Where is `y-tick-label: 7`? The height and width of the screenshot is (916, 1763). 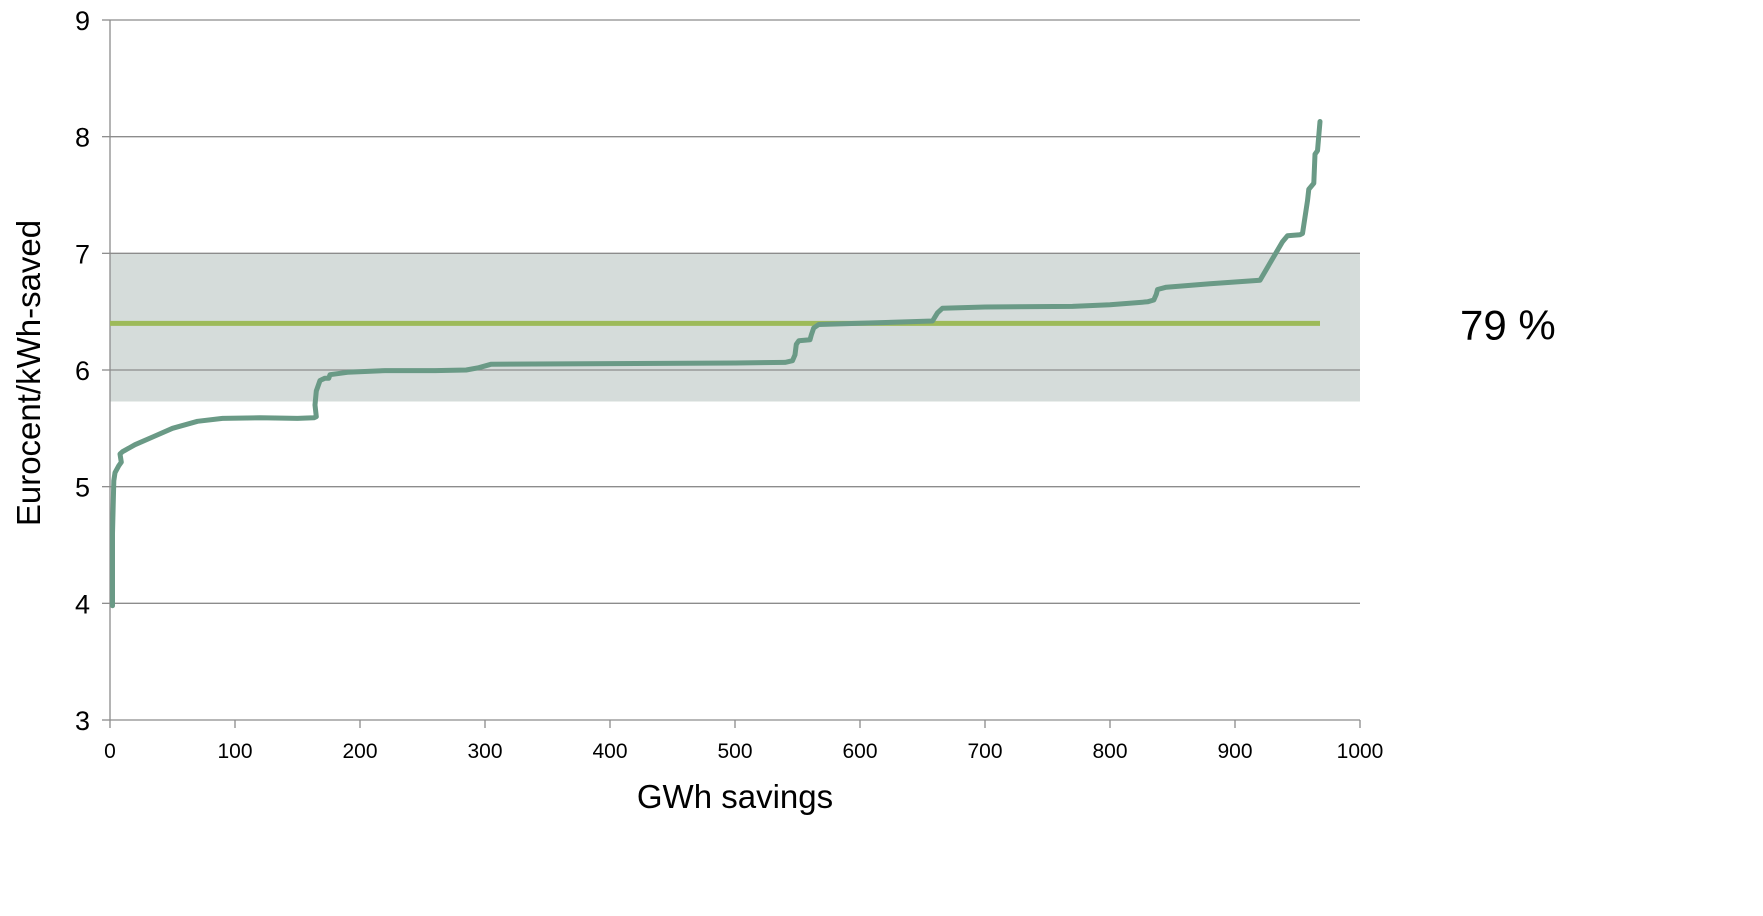 y-tick-label: 7 is located at coordinates (82, 254).